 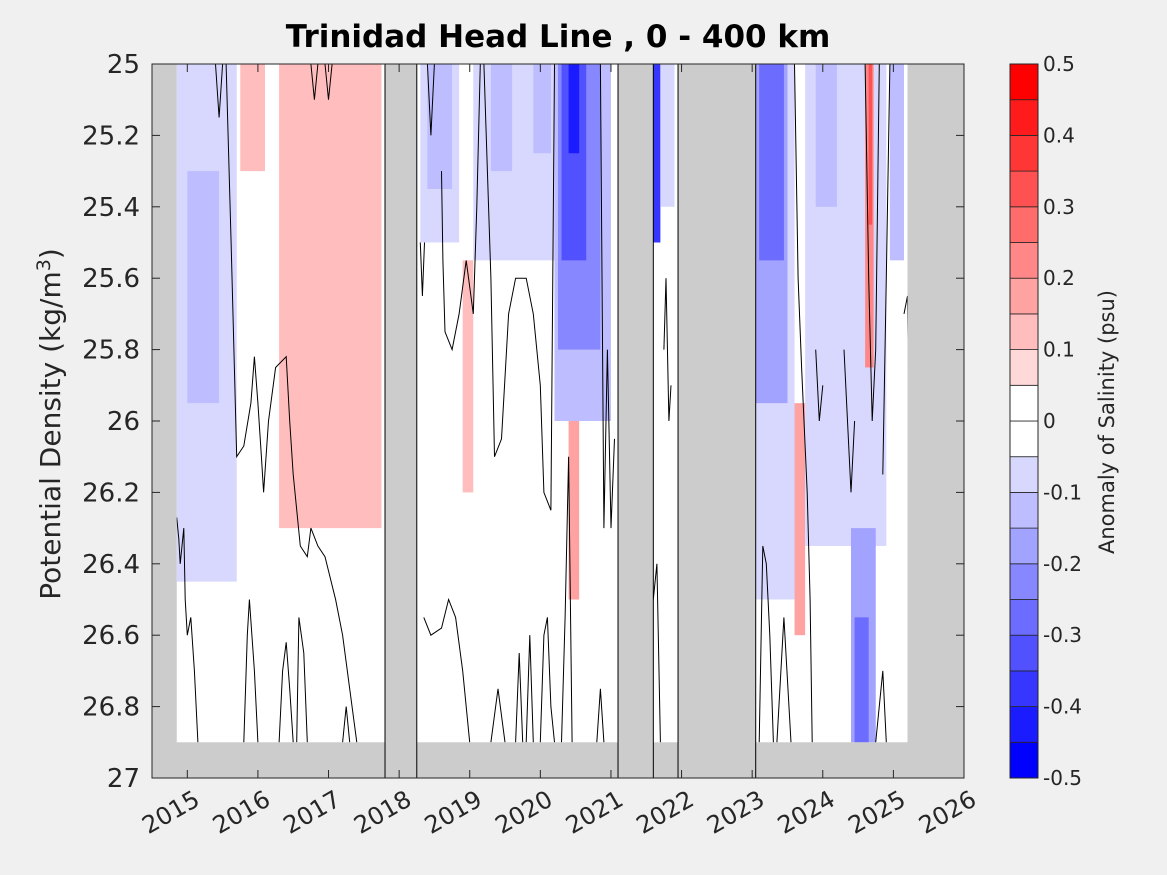 What do you see at coordinates (1059, 350) in the screenshot?
I see `colorbar-tick-label: 0.1` at bounding box center [1059, 350].